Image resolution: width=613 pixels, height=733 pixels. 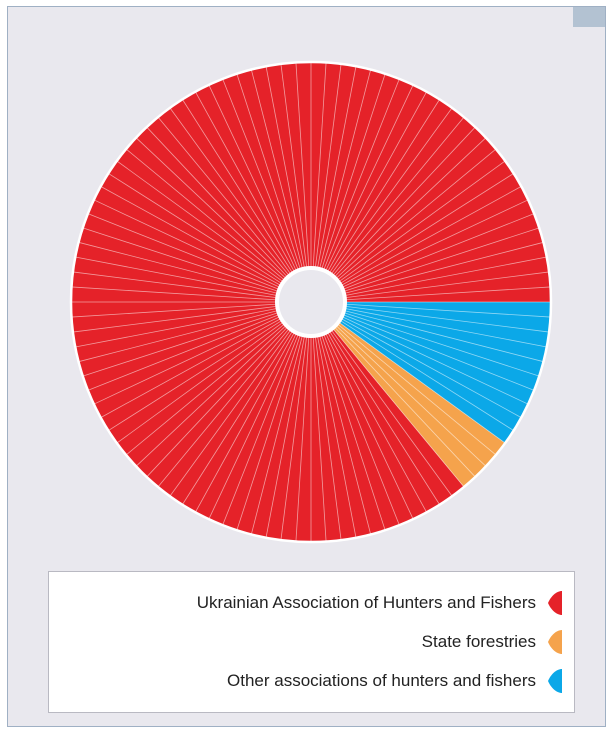 I want to click on legend-label-state-forestries: State forestries, so click(x=478, y=641).